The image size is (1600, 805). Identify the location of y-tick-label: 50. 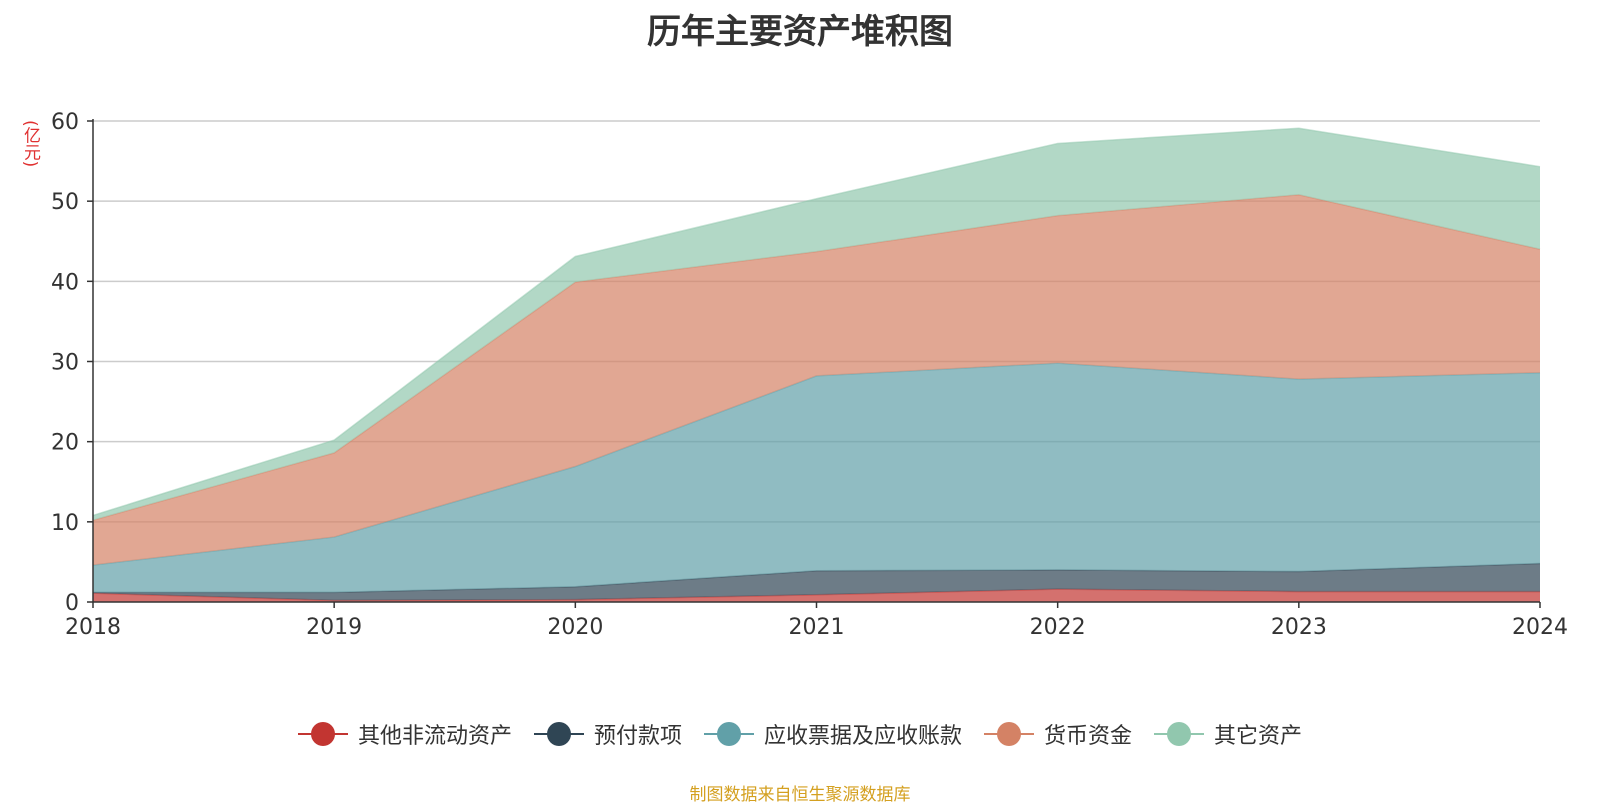
(65, 202).